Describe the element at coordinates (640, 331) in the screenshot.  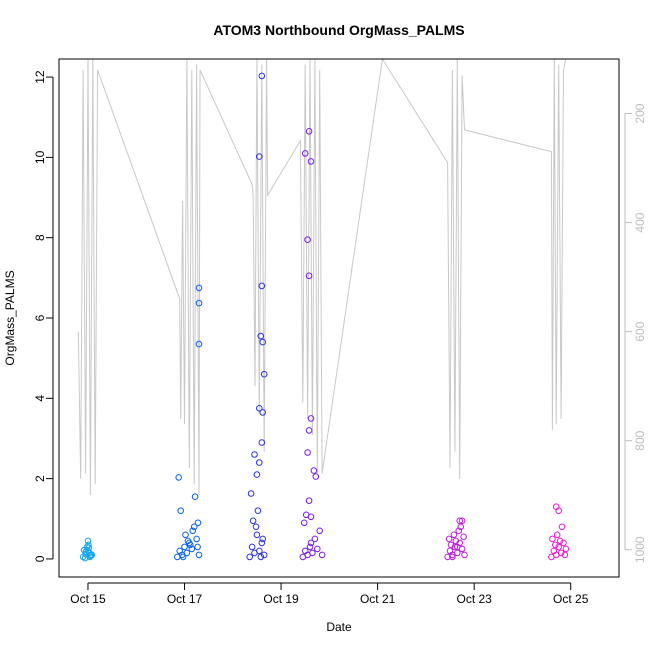
I see `secondary-tick-label: 600` at that location.